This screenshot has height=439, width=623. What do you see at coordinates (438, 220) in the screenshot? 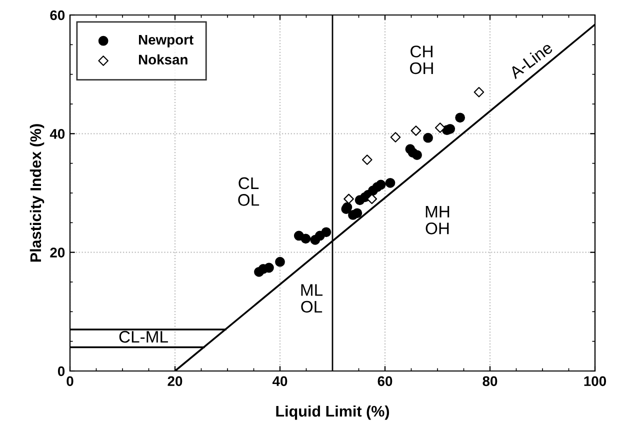
I see `annotation: MH OH` at bounding box center [438, 220].